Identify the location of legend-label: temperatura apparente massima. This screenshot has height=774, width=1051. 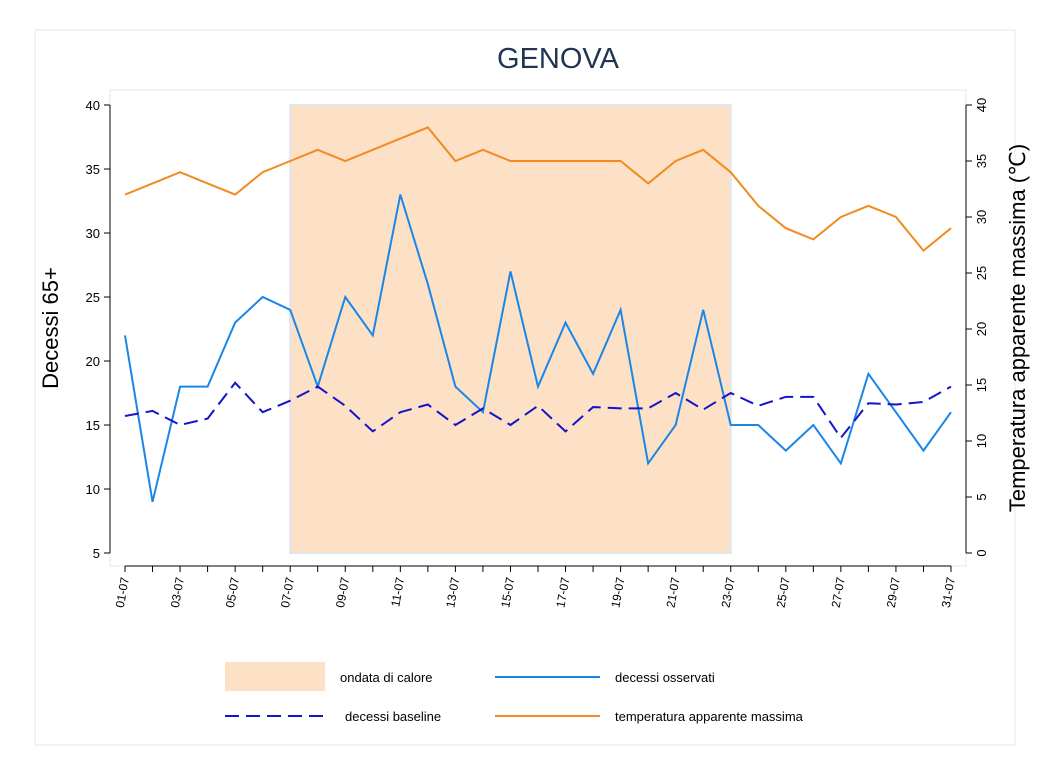
(709, 716).